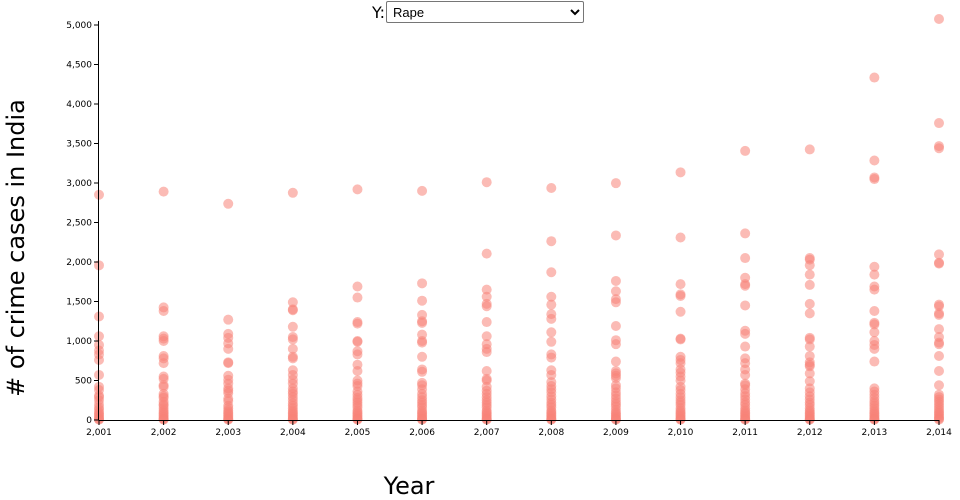  What do you see at coordinates (358, 433) in the screenshot?
I see `x-tick-label: 2,005` at bounding box center [358, 433].